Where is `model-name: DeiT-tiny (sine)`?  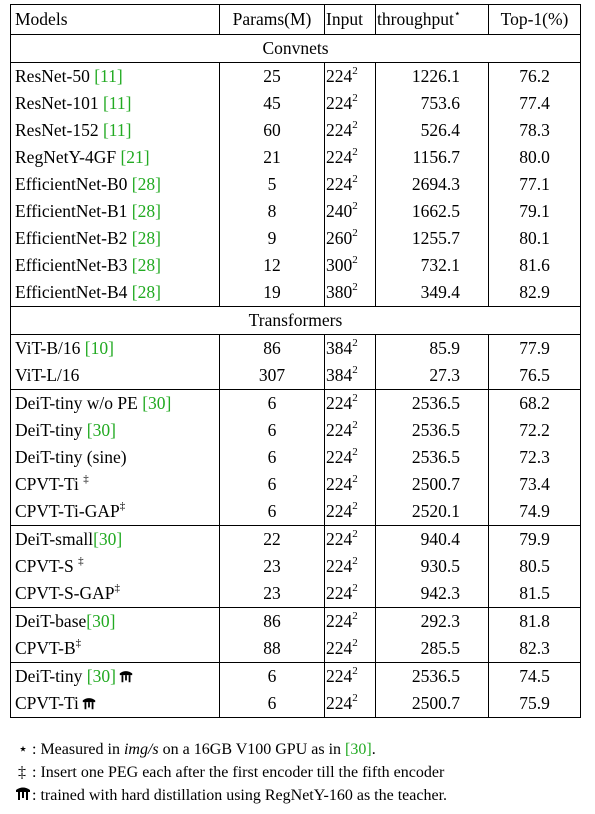 model-name: DeiT-tiny (sine) is located at coordinates (71, 457).